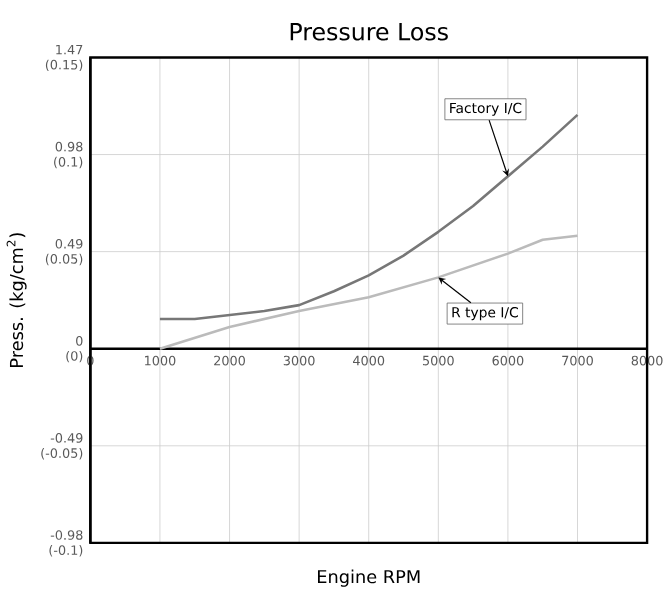  I want to click on x-axis-title: Engine RPM, so click(369, 578).